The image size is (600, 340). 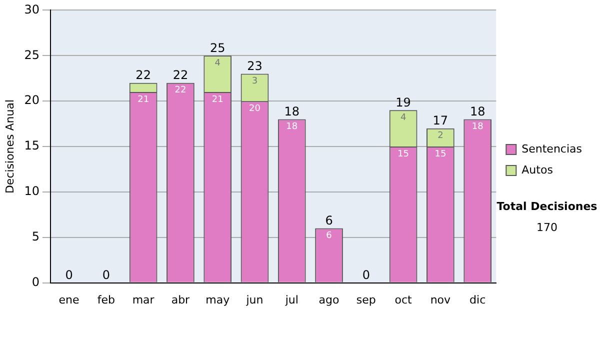 I want to click on total-label: 19, so click(x=403, y=102).